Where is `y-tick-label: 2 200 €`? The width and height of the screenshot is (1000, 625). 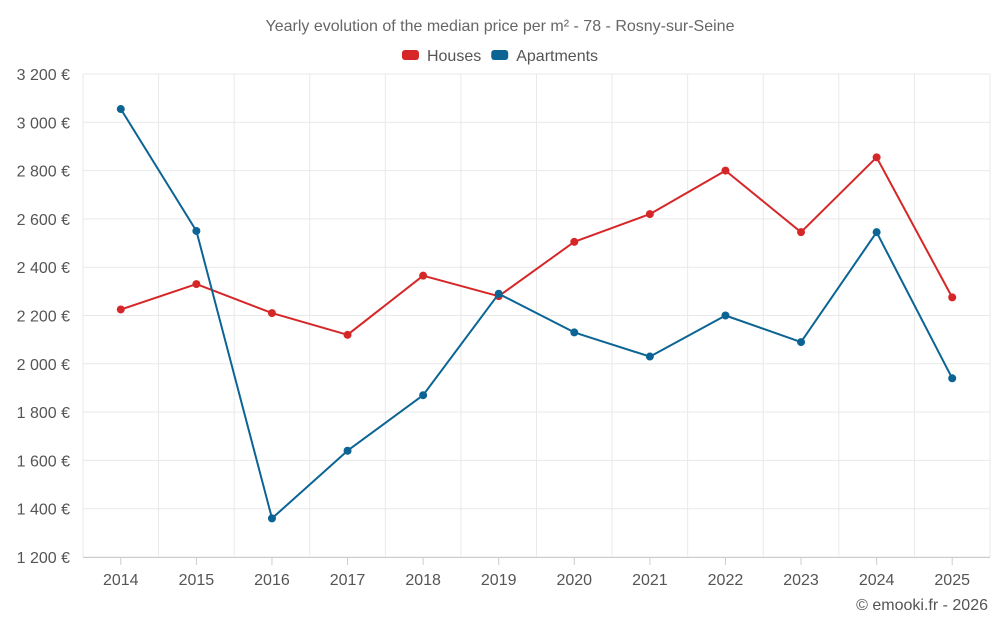 y-tick-label: 2 200 € is located at coordinates (43, 317).